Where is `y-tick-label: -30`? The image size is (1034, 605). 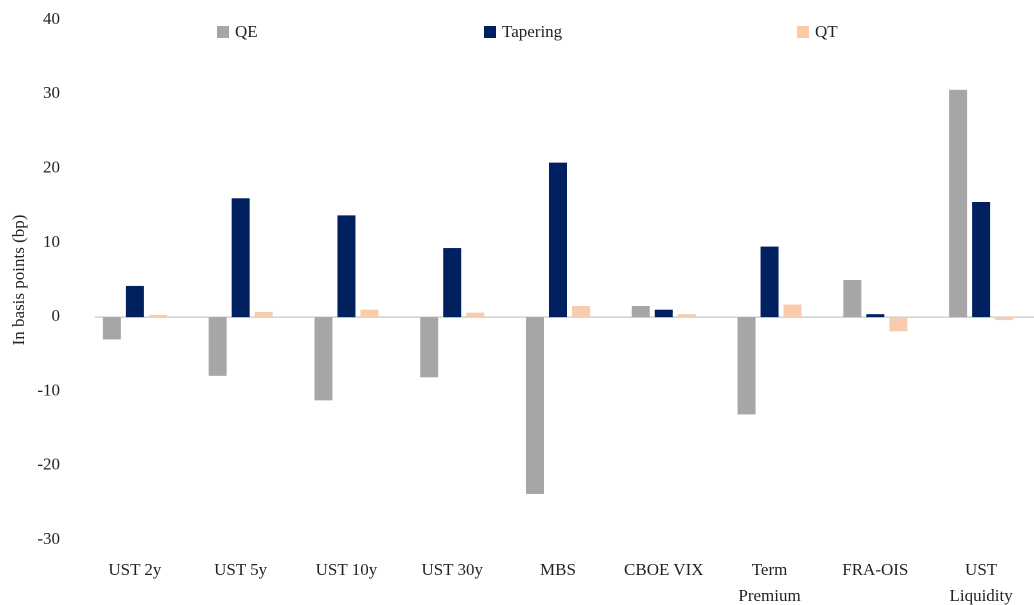 y-tick-label: -30 is located at coordinates (48, 538).